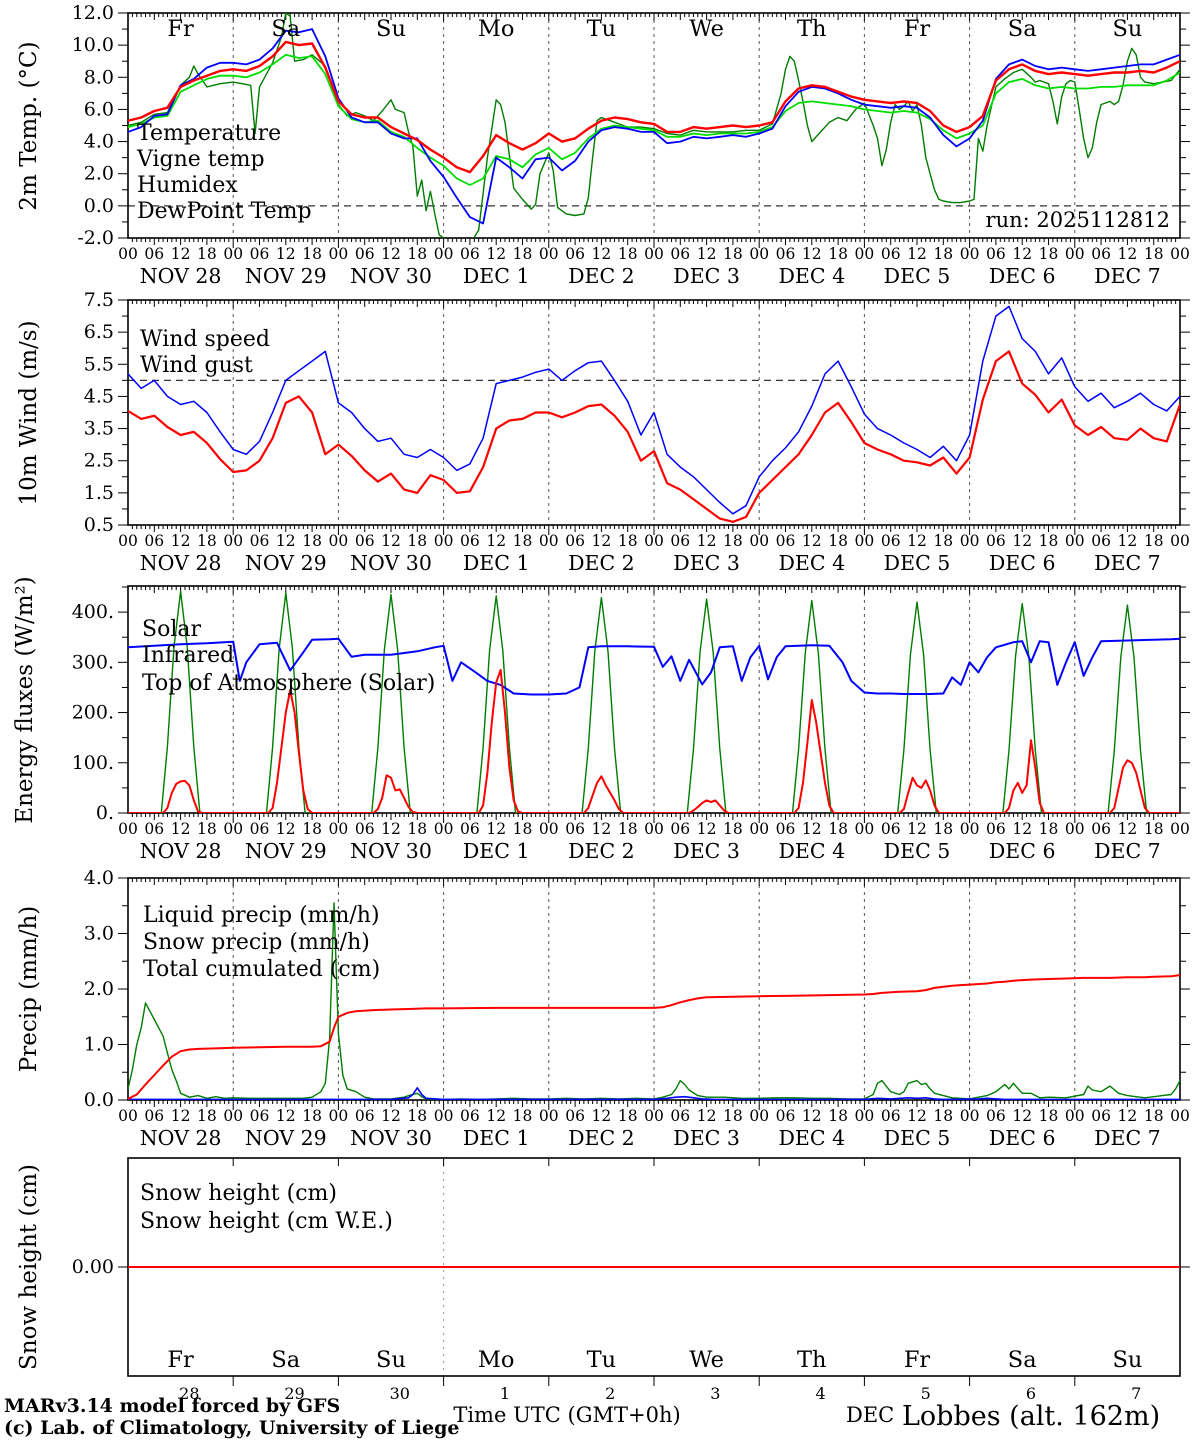 The width and height of the screenshot is (1194, 1445). I want to click on y-tick-label: 6.0, so click(99, 109).